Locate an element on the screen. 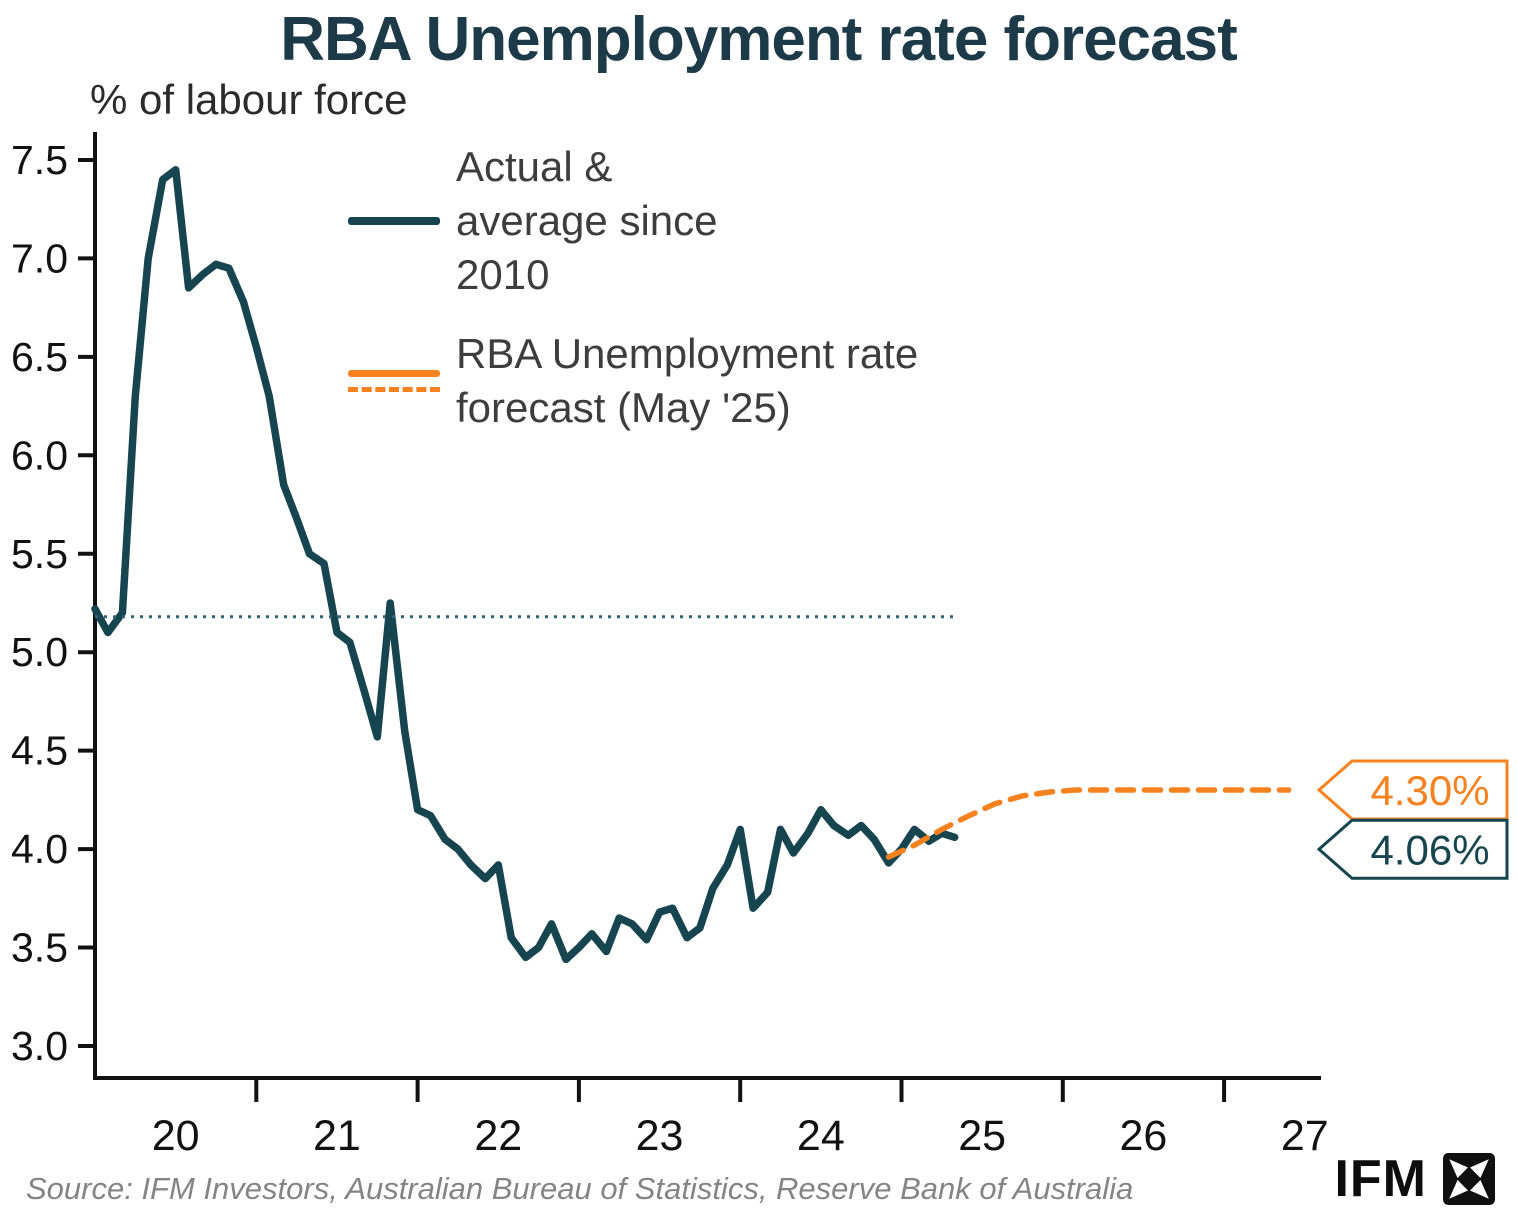 This screenshot has width=1517, height=1223. x-tick-label: 26 is located at coordinates (1144, 1136).